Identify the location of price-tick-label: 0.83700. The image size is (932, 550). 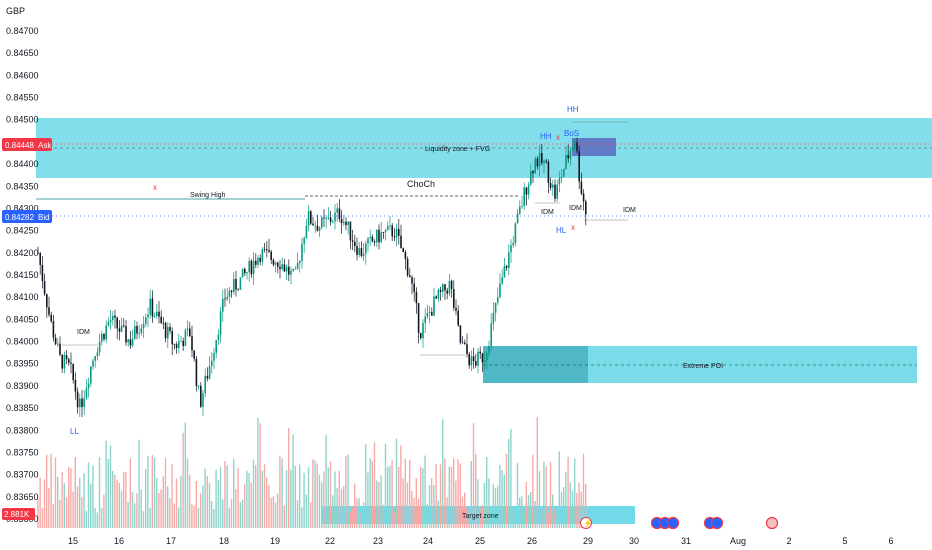
(22, 475).